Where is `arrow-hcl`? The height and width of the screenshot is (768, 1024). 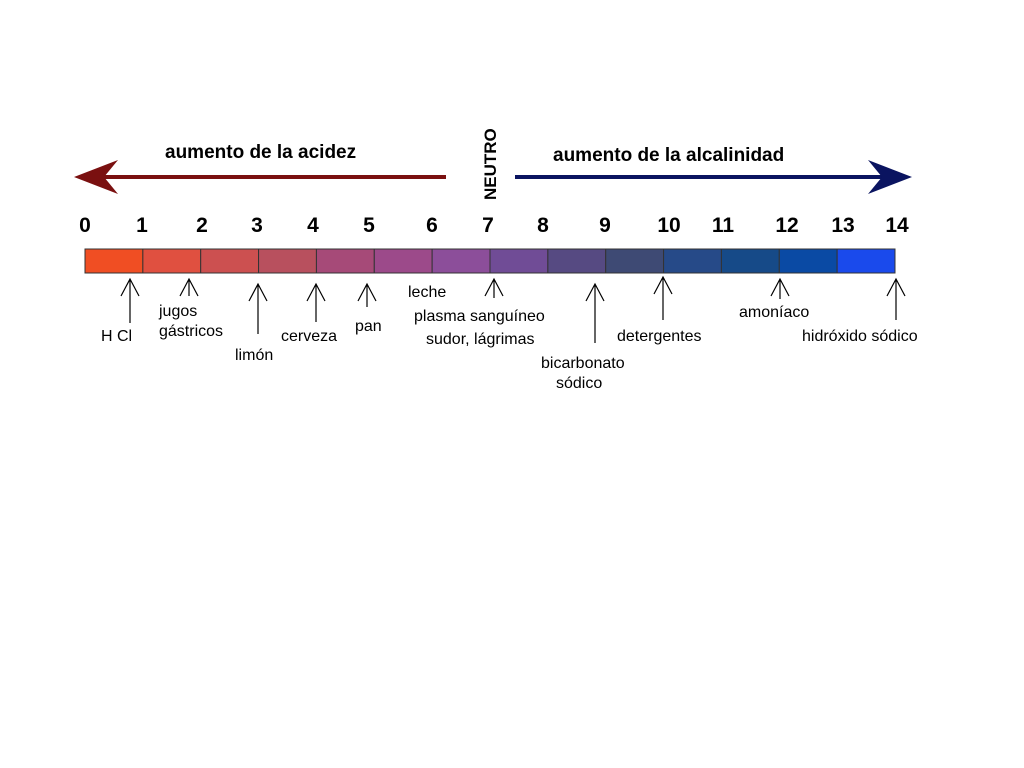 arrow-hcl is located at coordinates (130, 300).